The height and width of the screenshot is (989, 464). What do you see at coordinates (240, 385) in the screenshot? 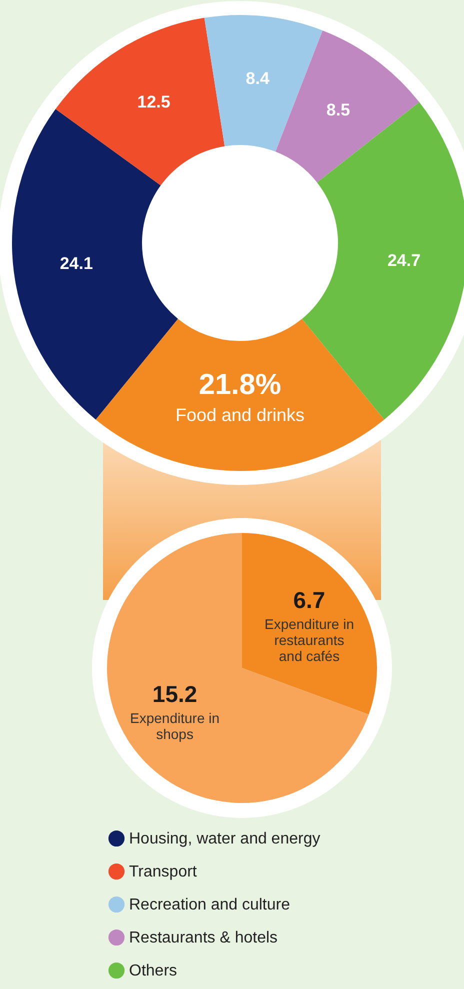
I see `data-label: 21.8%` at bounding box center [240, 385].